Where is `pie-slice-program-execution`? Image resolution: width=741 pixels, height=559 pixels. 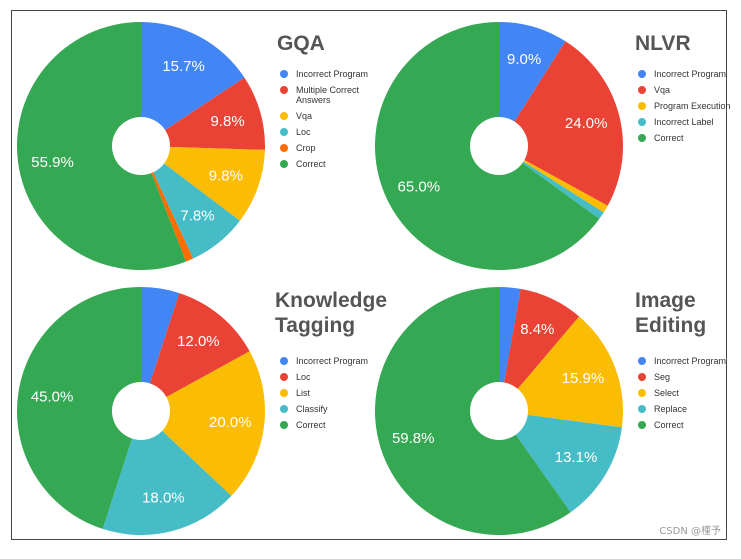
pie-slice-program-execution is located at coordinates (553, 179).